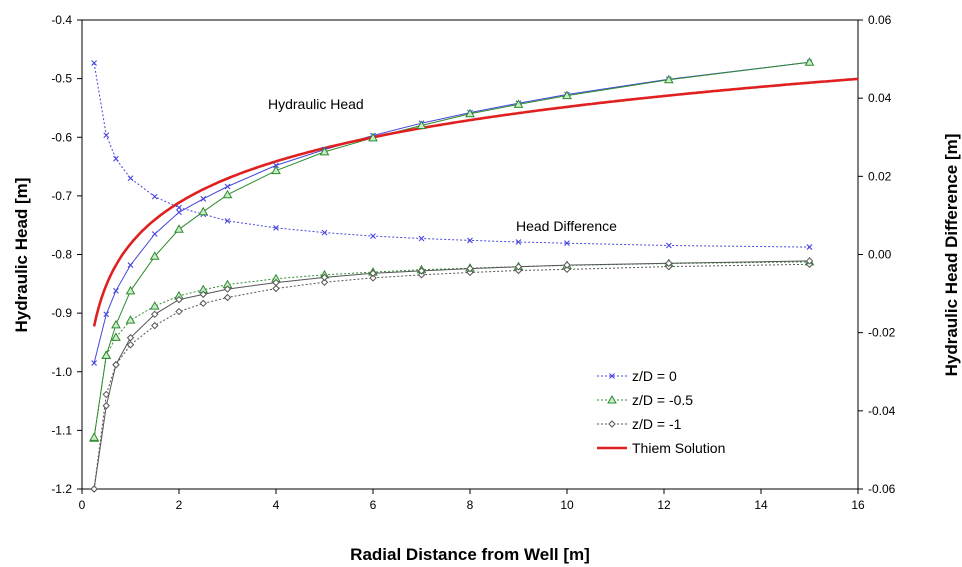 This screenshot has height=567, width=962. I want to click on x-tick-label: 10, so click(567, 505).